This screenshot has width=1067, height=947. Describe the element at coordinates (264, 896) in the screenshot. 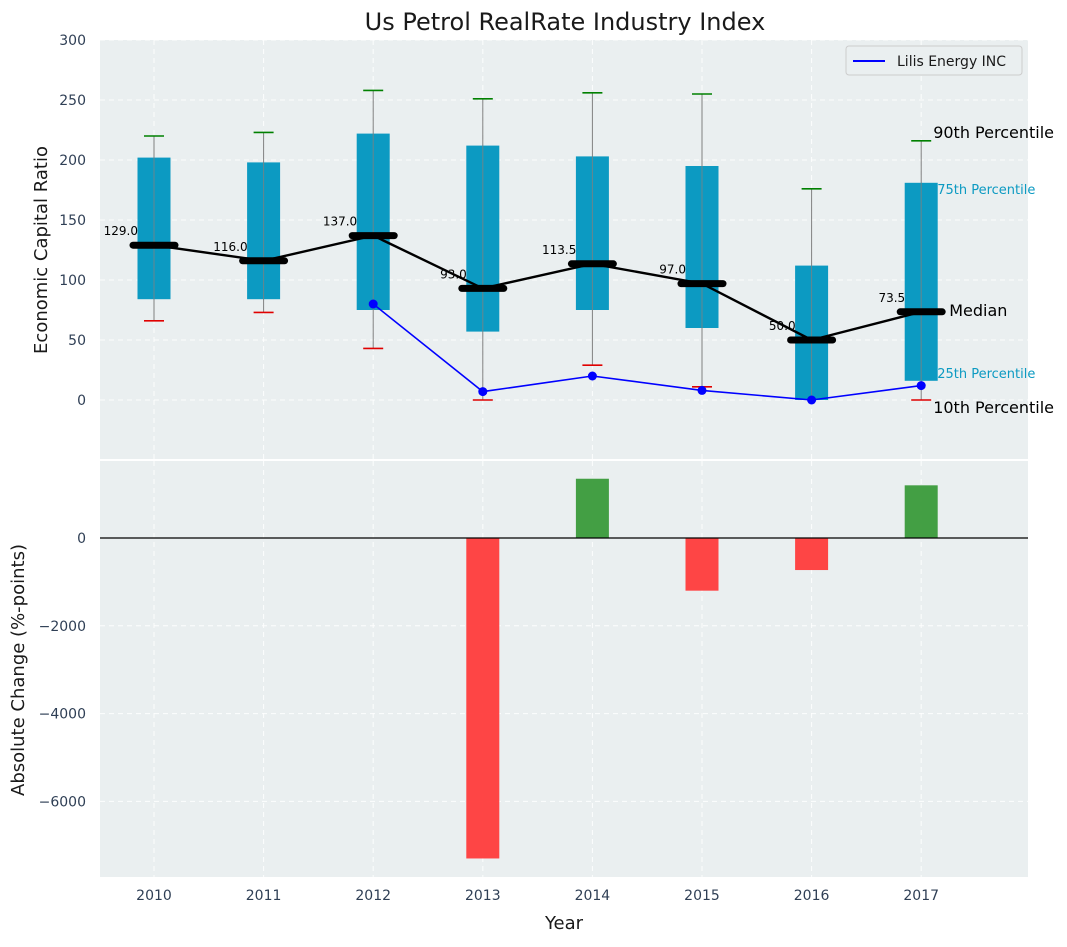

I see `x-tick-label: 2011` at that location.